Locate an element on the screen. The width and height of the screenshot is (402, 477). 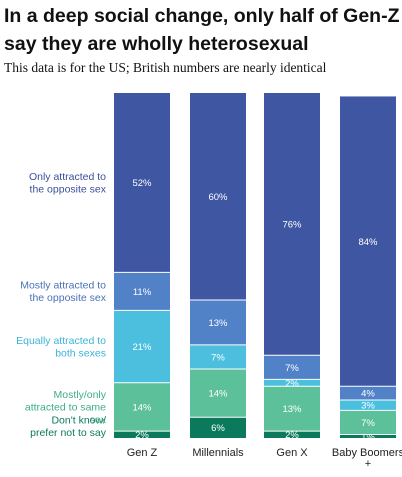
legend-label-equally-attracted-to-both-sexes: Equally attracted to is located at coordinates (61, 341).